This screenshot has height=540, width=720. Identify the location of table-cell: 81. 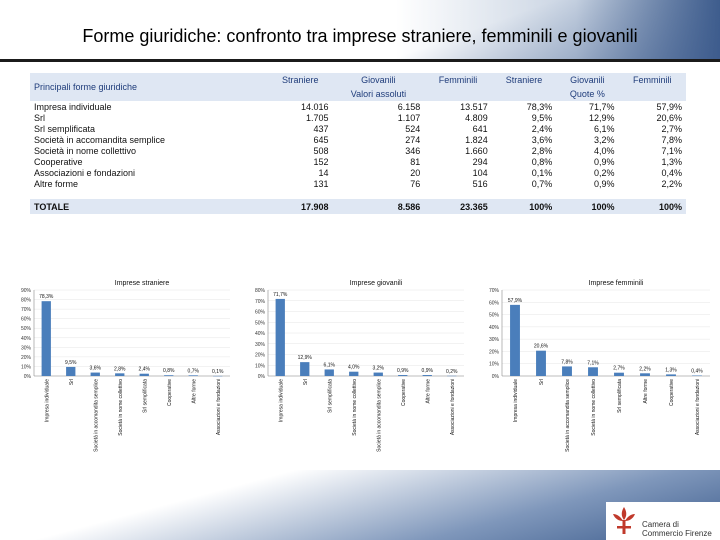
(415, 161).